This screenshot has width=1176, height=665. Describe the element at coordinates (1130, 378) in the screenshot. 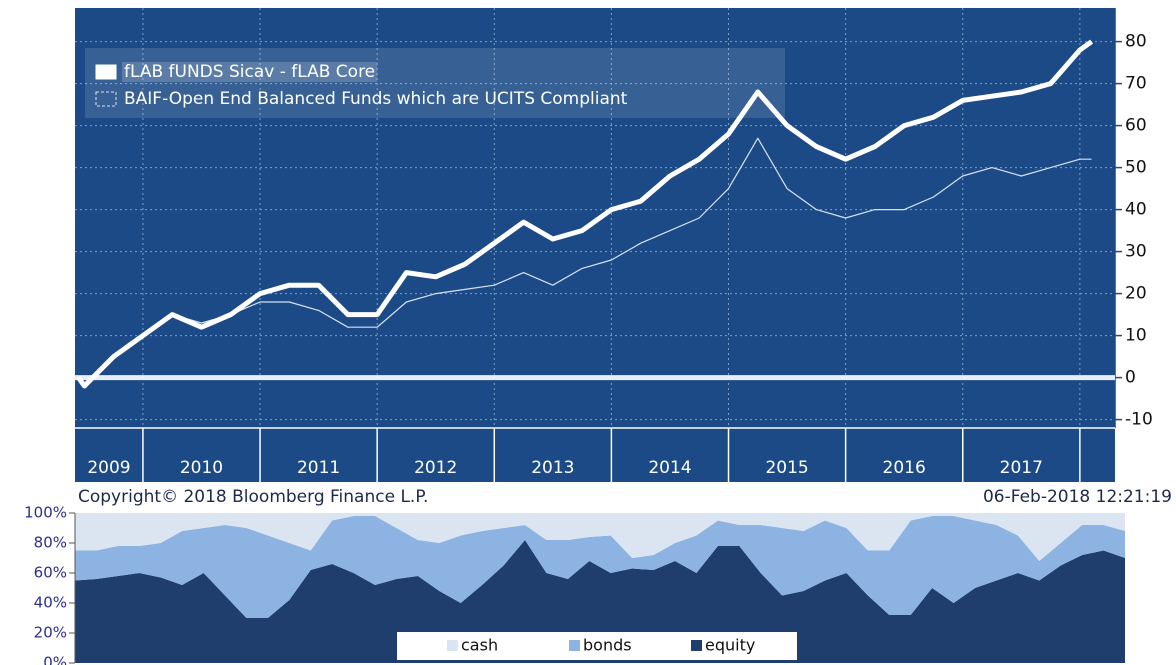

I see `y-tick-label: 0` at that location.